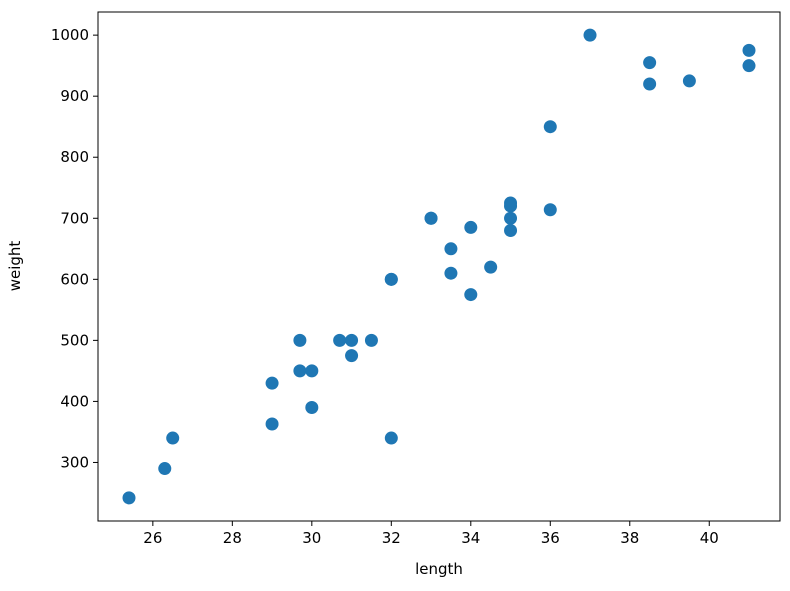 Image resolution: width=790 pixels, height=591 pixels. What do you see at coordinates (74, 462) in the screenshot?
I see `y-tick-label: 300` at bounding box center [74, 462].